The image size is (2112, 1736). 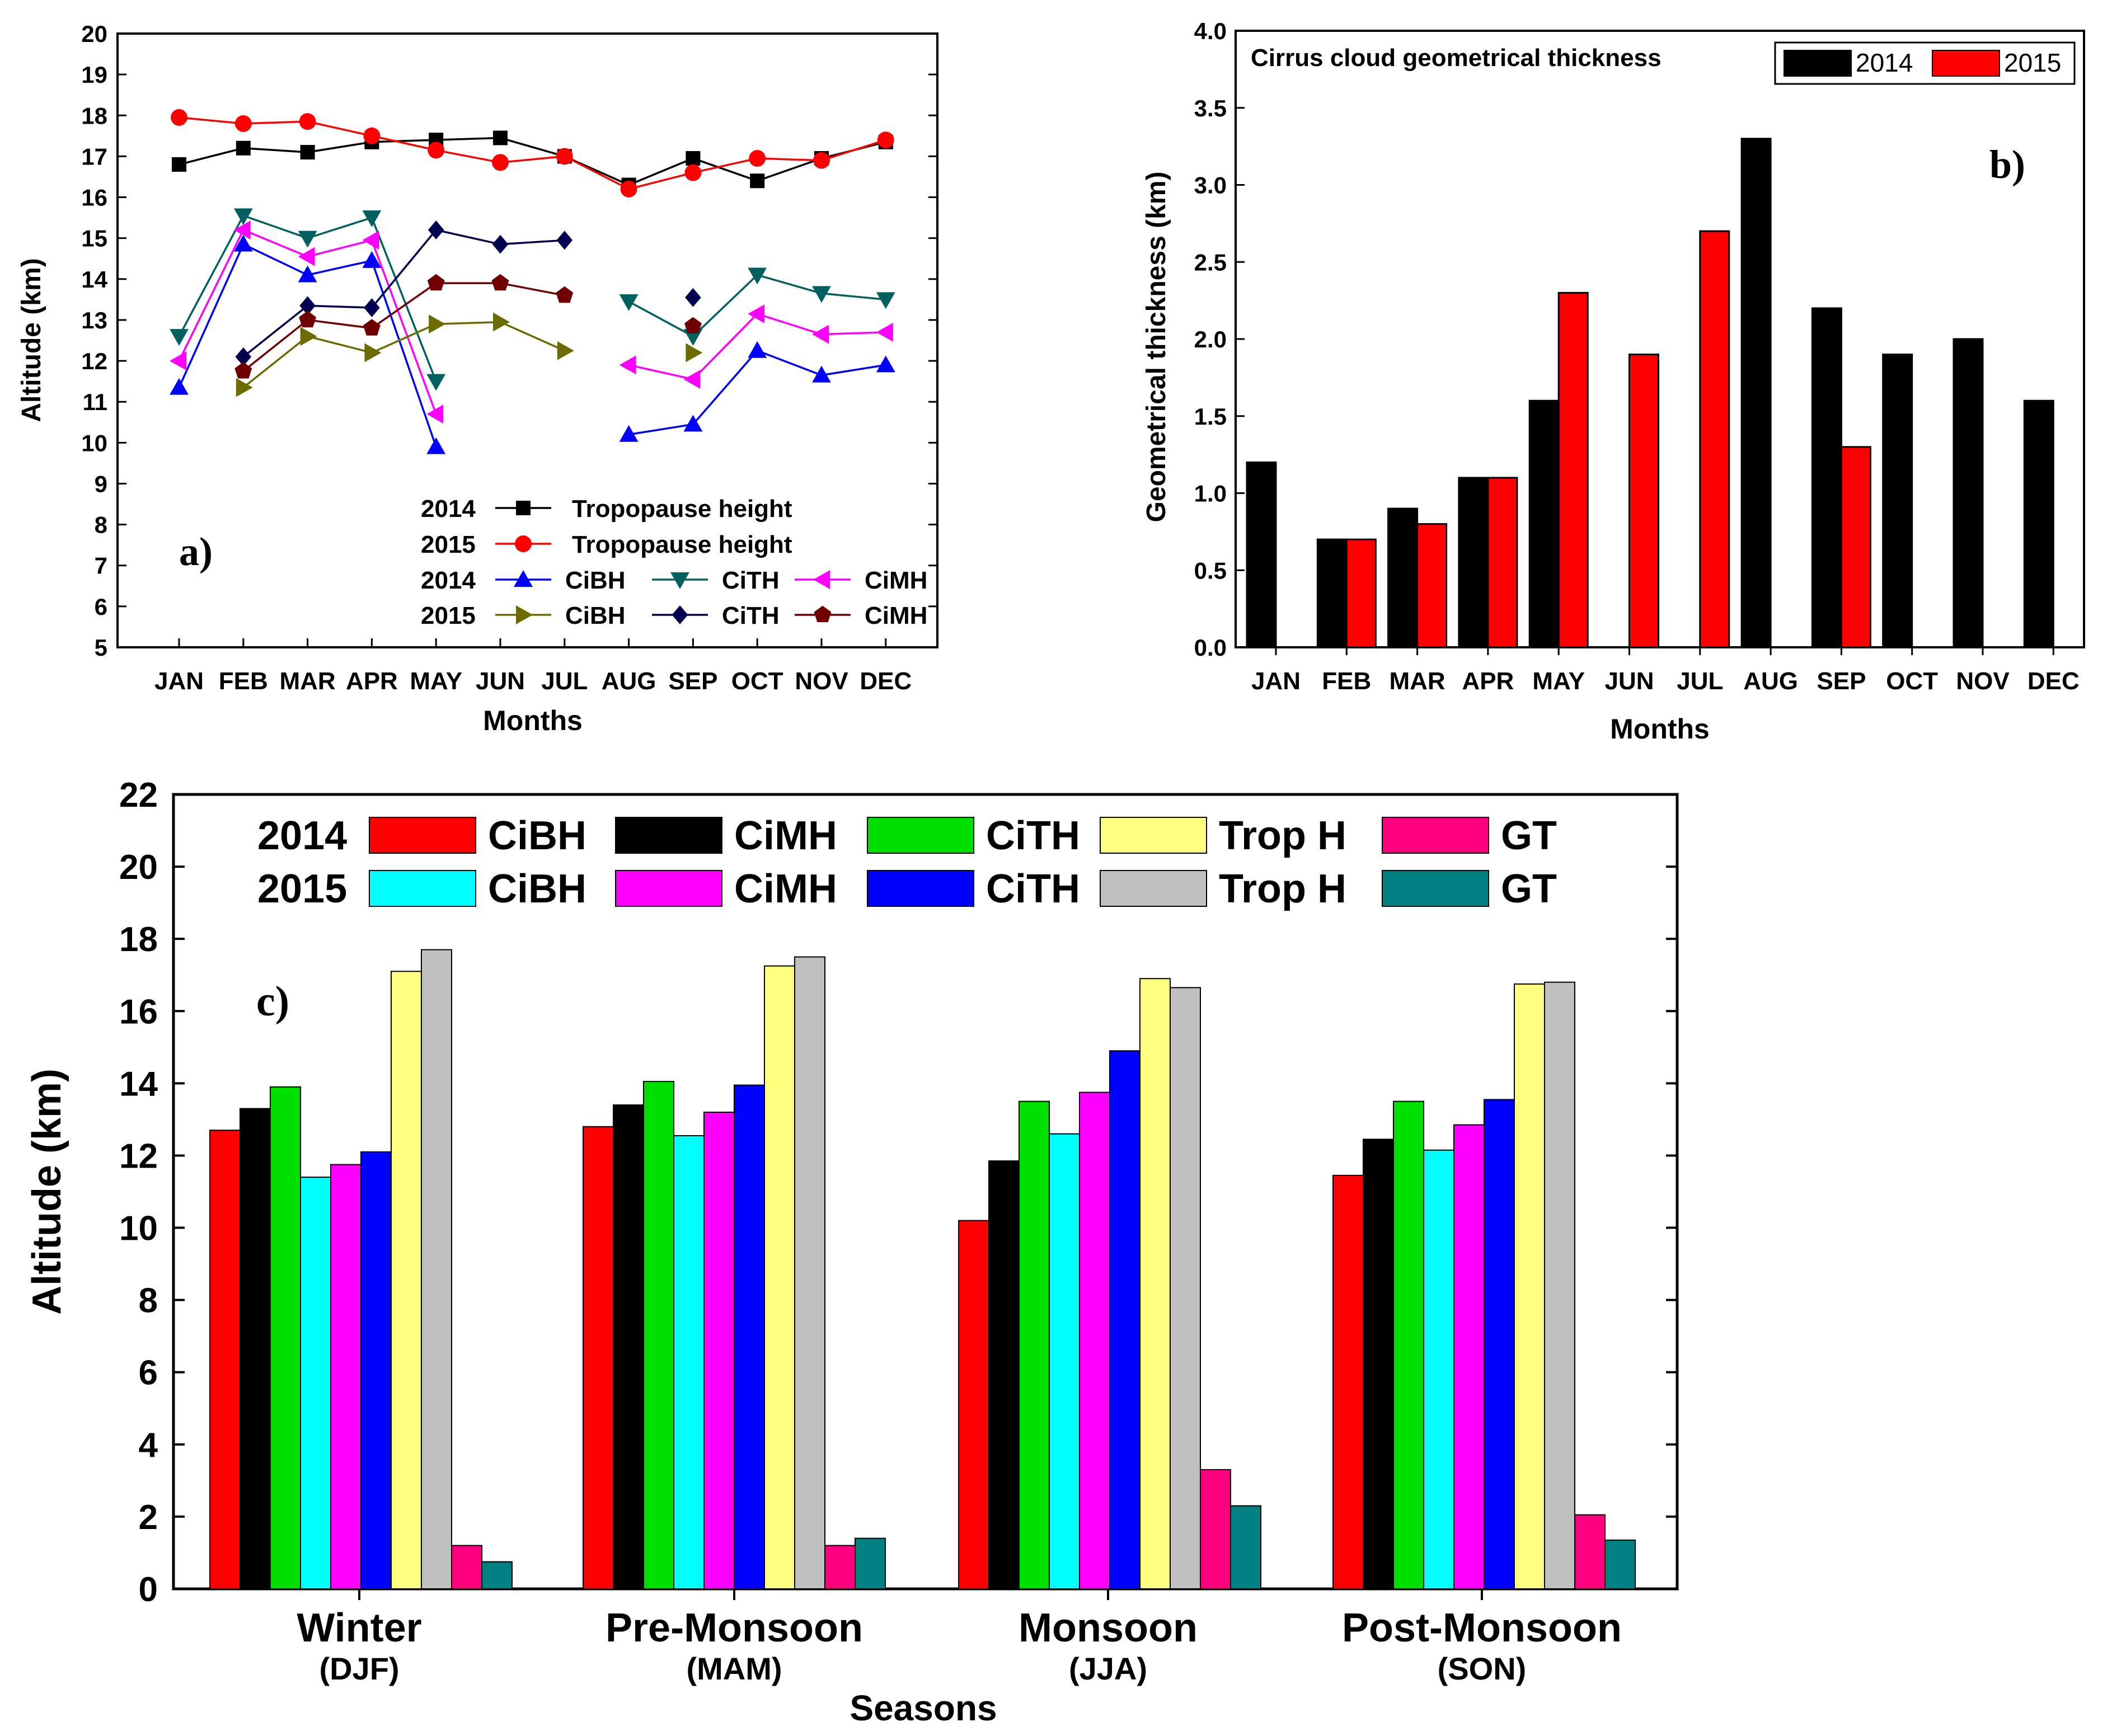 What do you see at coordinates (2032, 62) in the screenshot?
I see `b-legend-label: 2015` at bounding box center [2032, 62].